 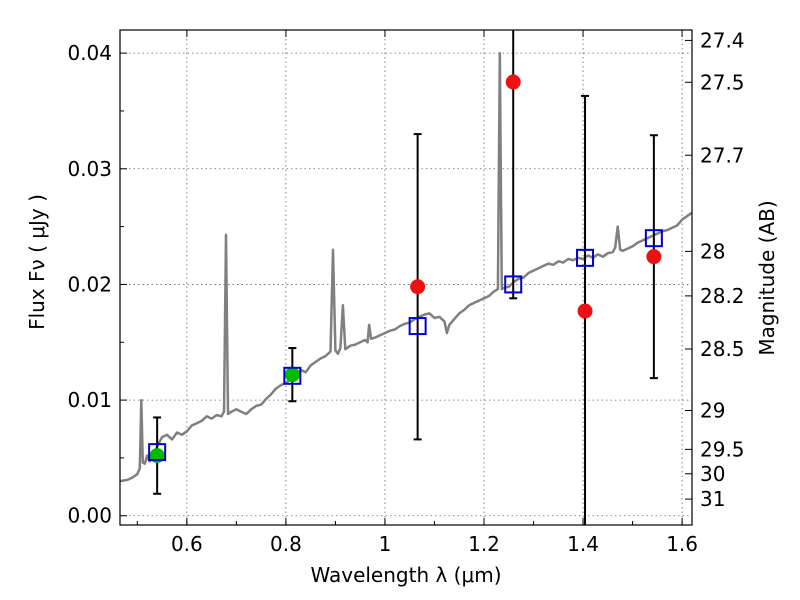 What do you see at coordinates (722, 82) in the screenshot?
I see `y2-tick-label: 27.5` at bounding box center [722, 82].